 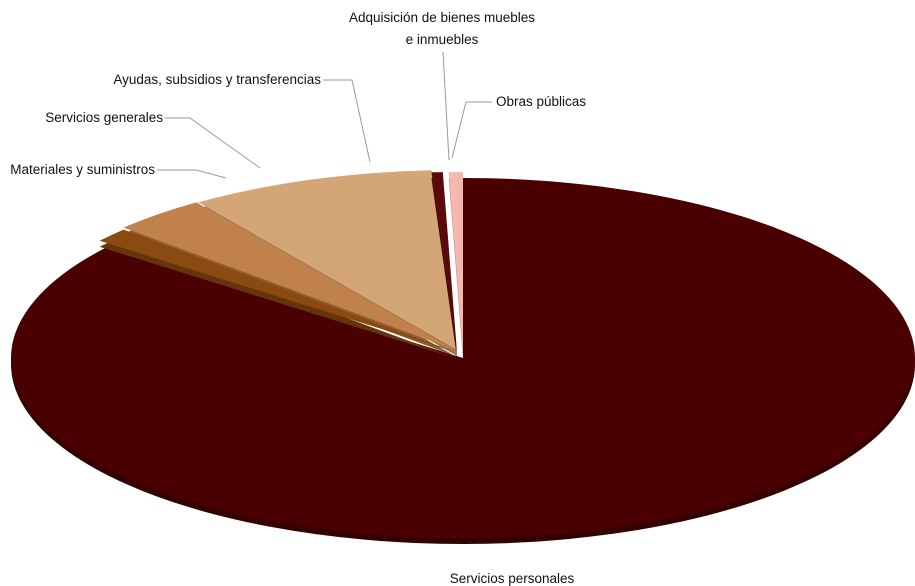 I want to click on label-line-obras-publicas: Obras públicas, so click(x=541, y=101).